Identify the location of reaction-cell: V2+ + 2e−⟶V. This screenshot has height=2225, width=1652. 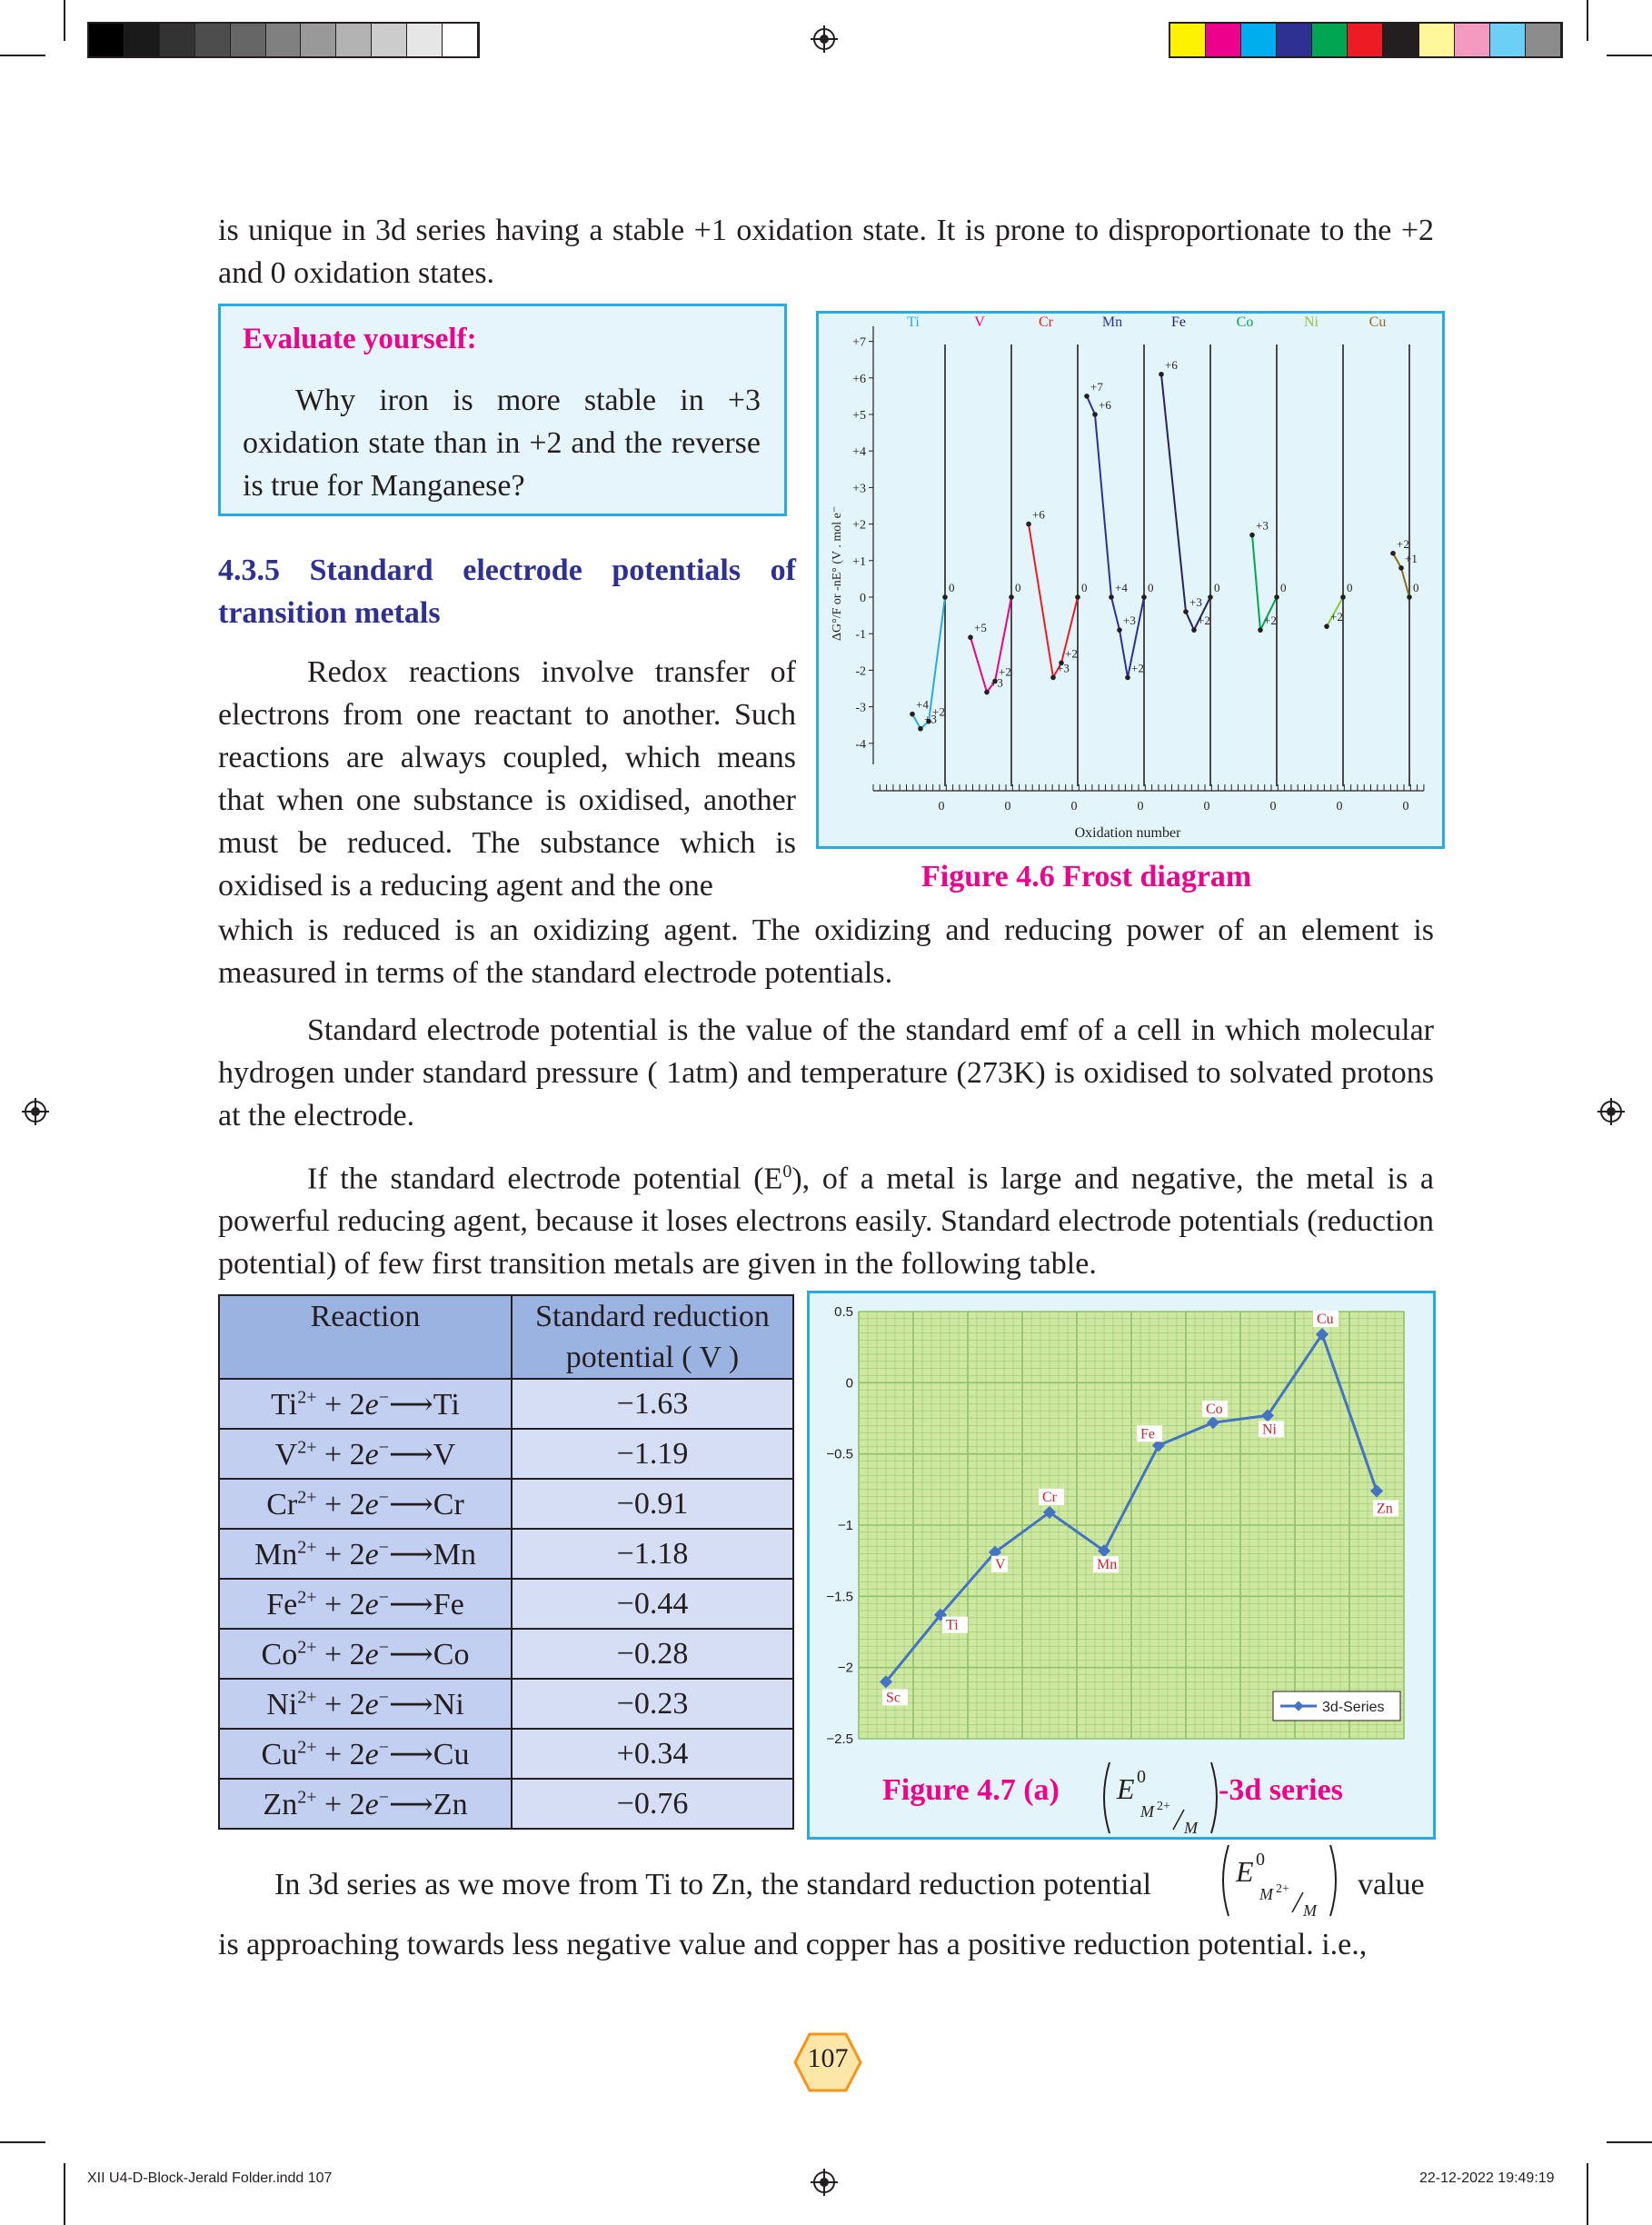
(365, 1454).